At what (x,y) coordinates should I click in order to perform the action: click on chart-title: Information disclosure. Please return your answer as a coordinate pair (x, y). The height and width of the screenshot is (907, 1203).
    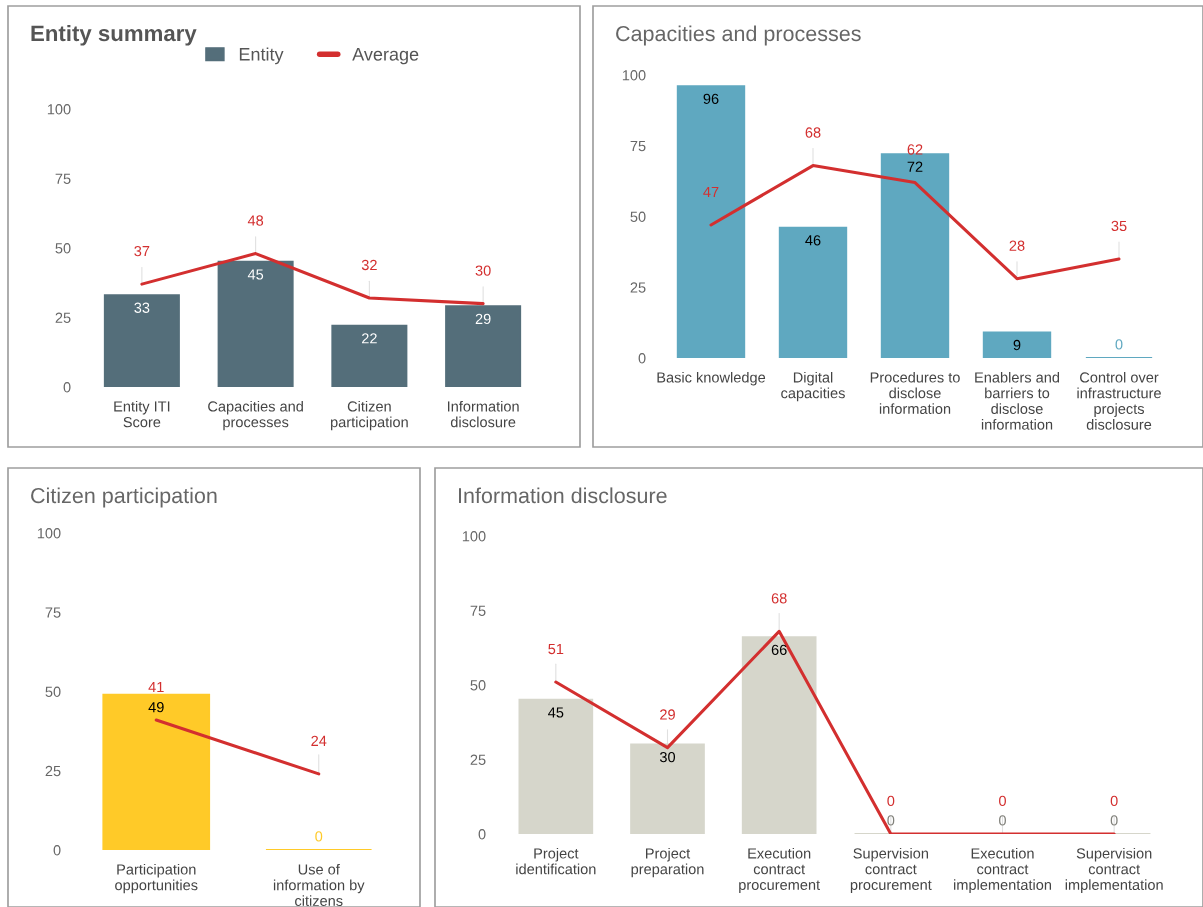
    Looking at the image, I should click on (562, 495).